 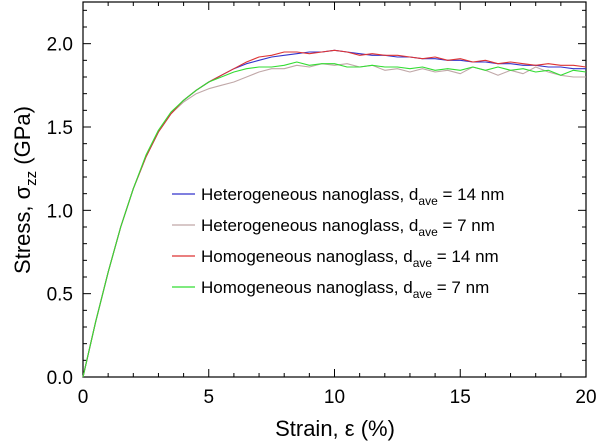 What do you see at coordinates (585, 397) in the screenshot?
I see `x-tick-label: 20` at bounding box center [585, 397].